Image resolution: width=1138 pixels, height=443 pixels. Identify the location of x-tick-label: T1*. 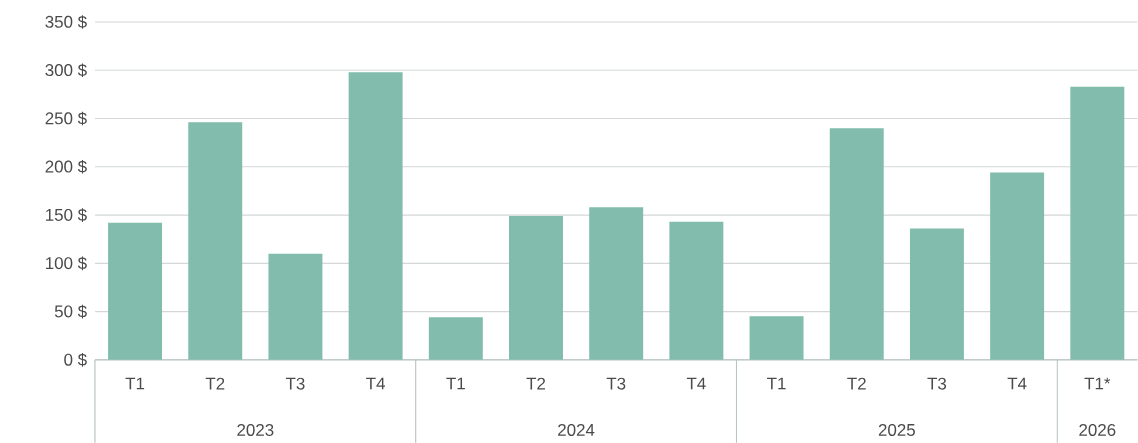
(1097, 383).